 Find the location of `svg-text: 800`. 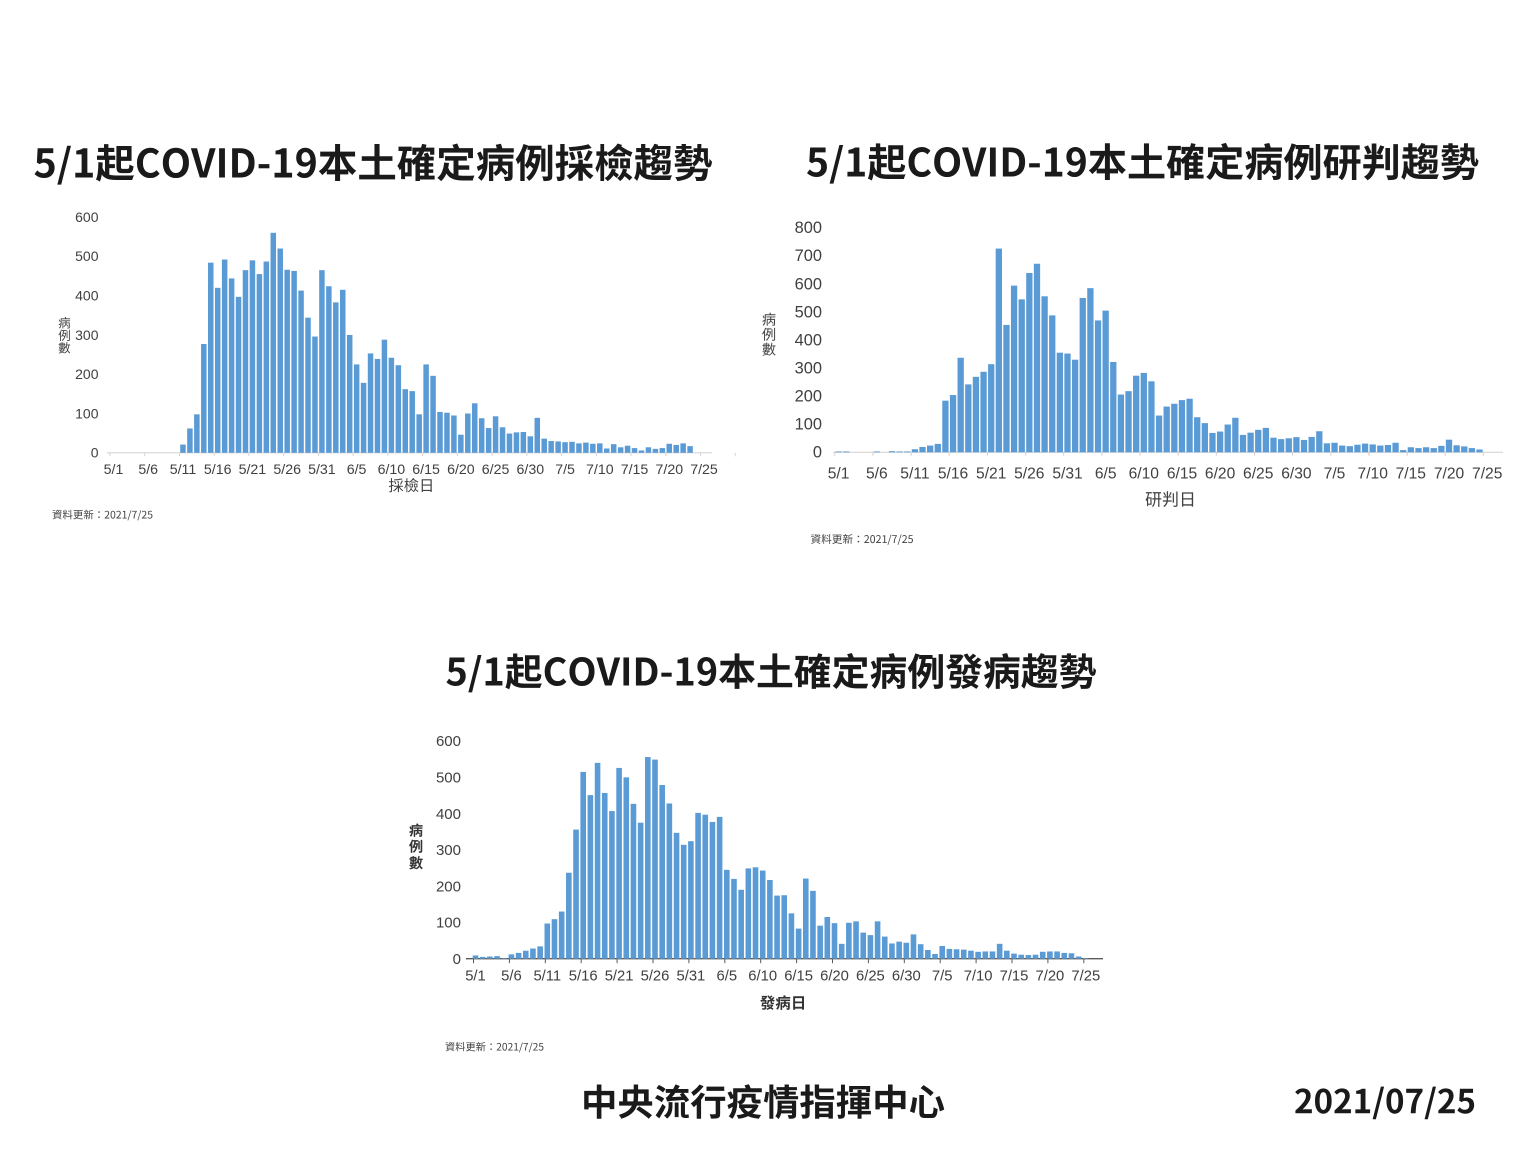

svg-text: 800 is located at coordinates (808, 228).